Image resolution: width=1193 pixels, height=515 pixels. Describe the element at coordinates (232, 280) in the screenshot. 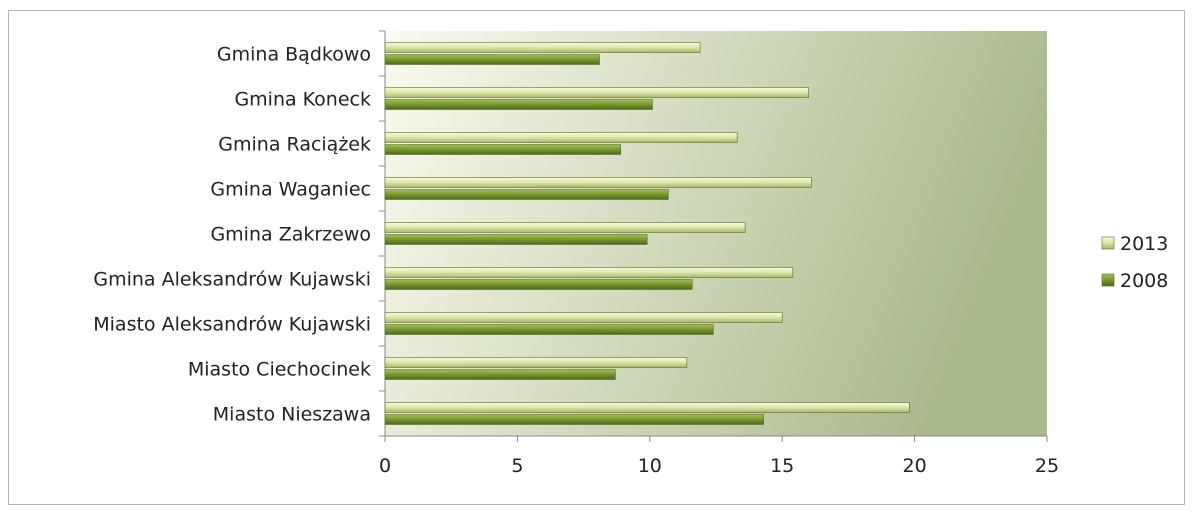

I see `category-label: Gmina Aleksandrów Kujawski` at that location.